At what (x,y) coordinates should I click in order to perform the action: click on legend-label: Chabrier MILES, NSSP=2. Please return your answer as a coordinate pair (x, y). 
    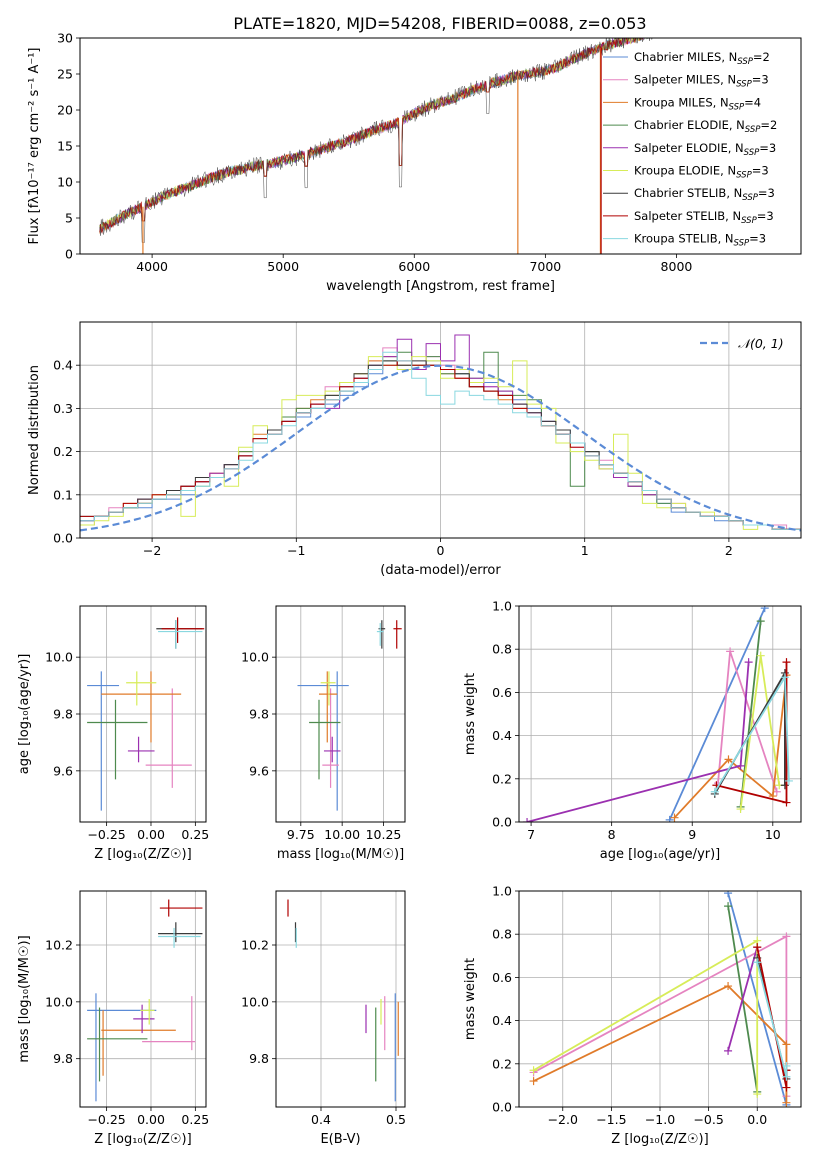
    Looking at the image, I should click on (702, 58).